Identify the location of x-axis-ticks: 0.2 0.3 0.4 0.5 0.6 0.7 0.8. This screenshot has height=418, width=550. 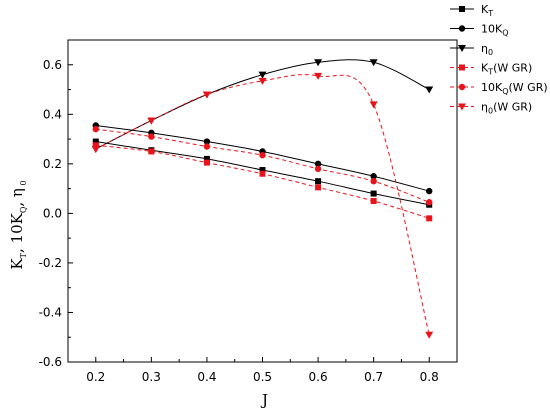
(262, 370).